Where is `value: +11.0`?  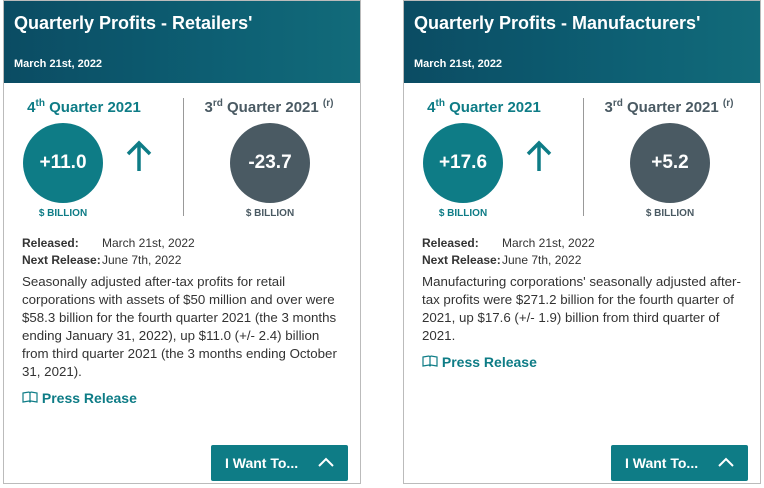 value: +11.0 is located at coordinates (63, 162).